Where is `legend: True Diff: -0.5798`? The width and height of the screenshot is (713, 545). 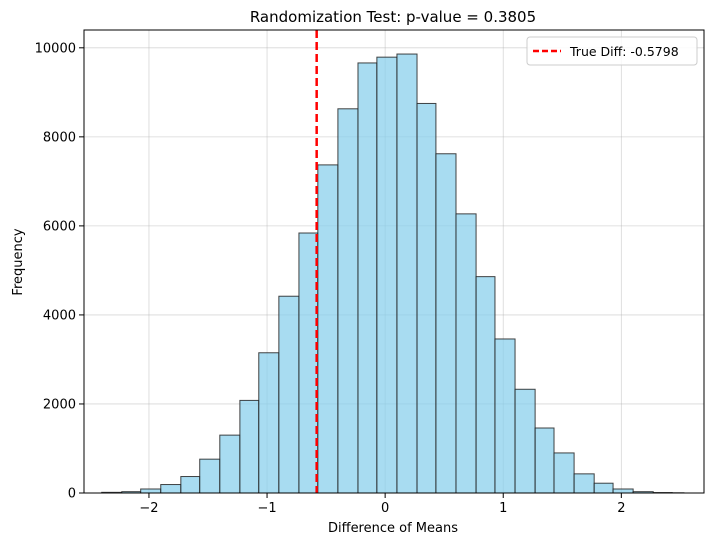
legend: True Diff: -0.5798 is located at coordinates (612, 51).